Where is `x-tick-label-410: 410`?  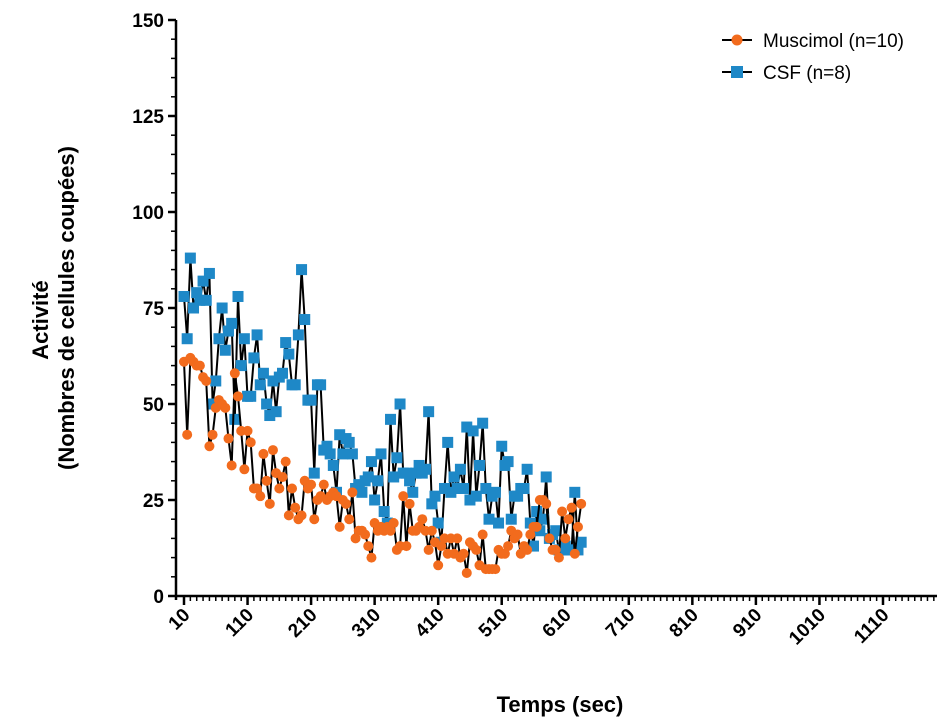 x-tick-label-410: 410 is located at coordinates (429, 623).